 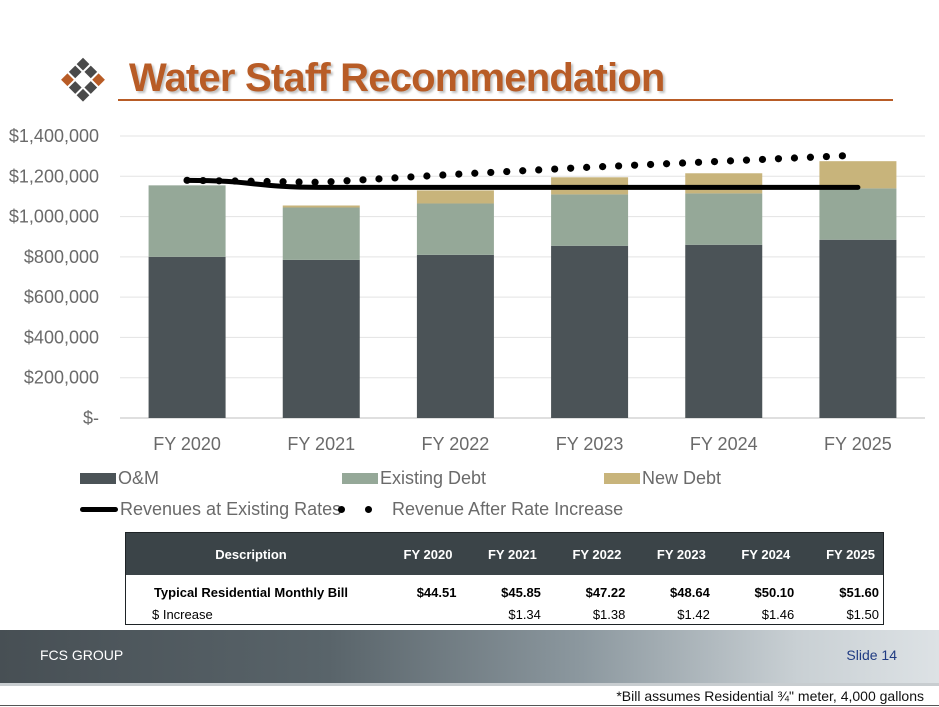 I want to click on y-tick-label: $400,000, so click(x=61, y=337).